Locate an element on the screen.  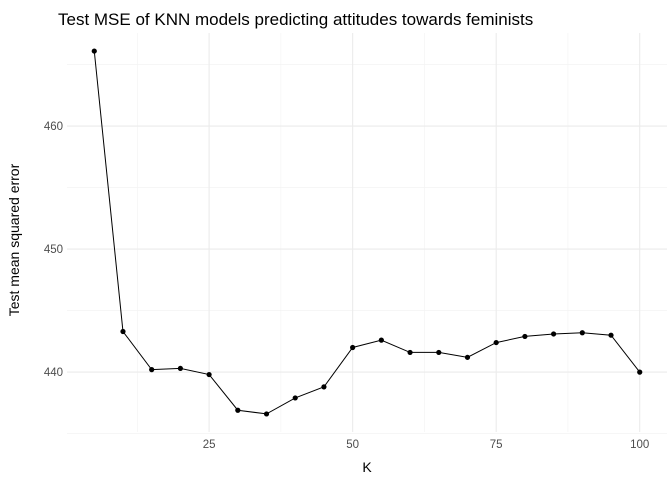
x-tick-label: 50 is located at coordinates (352, 445).